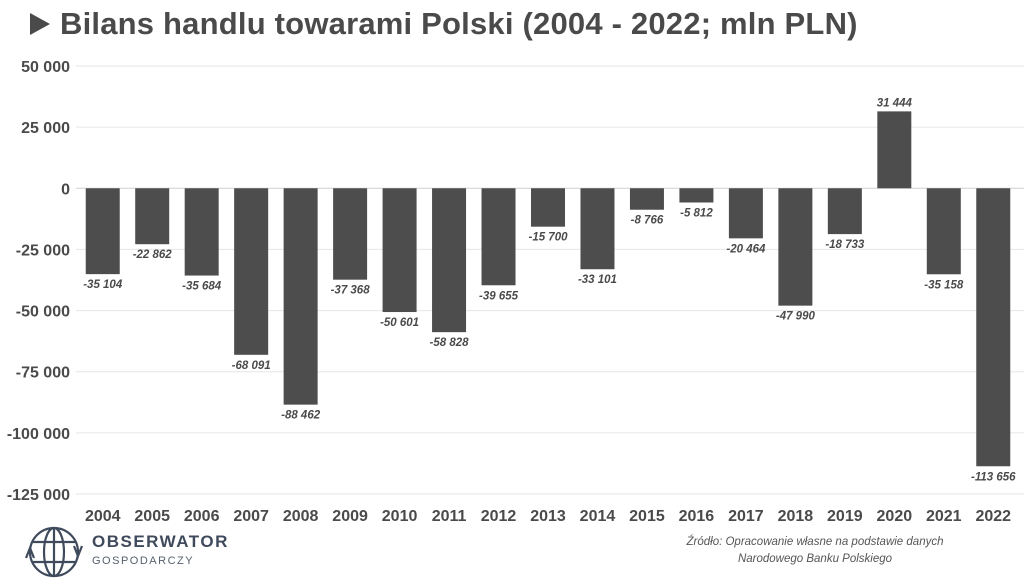 This screenshot has height=585, width=1024. Describe the element at coordinates (301, 416) in the screenshot. I see `data-label: -88 462` at that location.